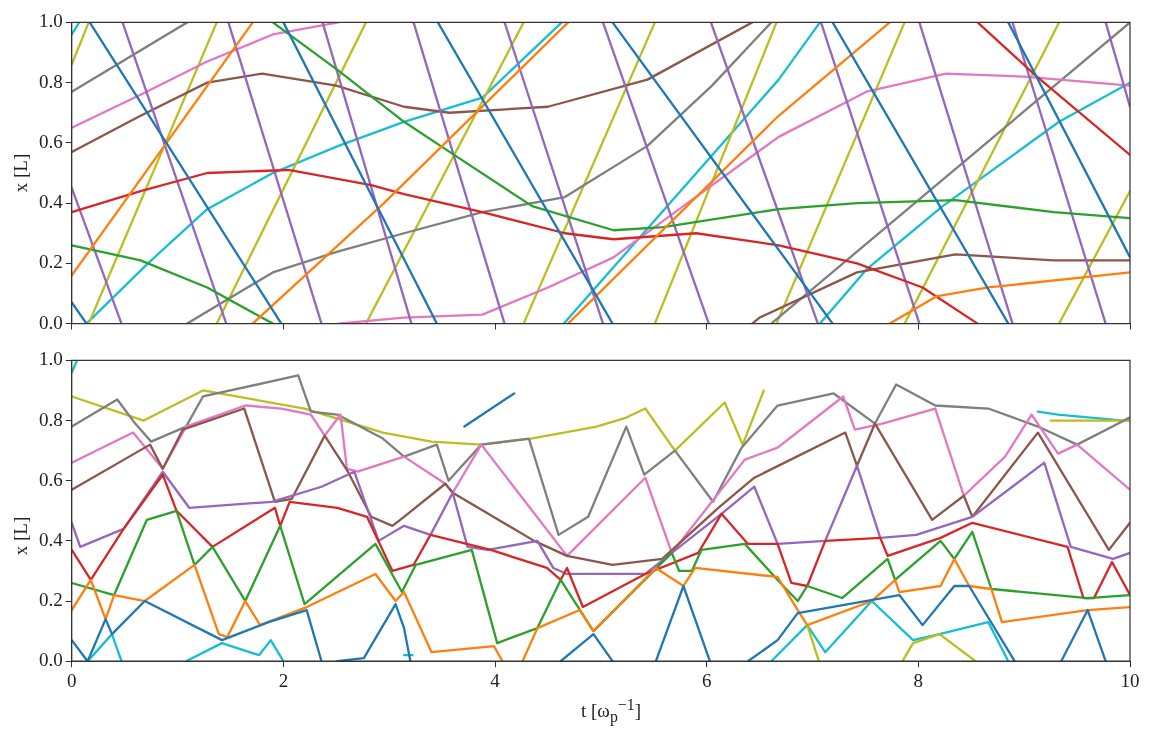 This screenshot has height=748, width=1151. I want to click on x-tick-label: 2, so click(283, 680).